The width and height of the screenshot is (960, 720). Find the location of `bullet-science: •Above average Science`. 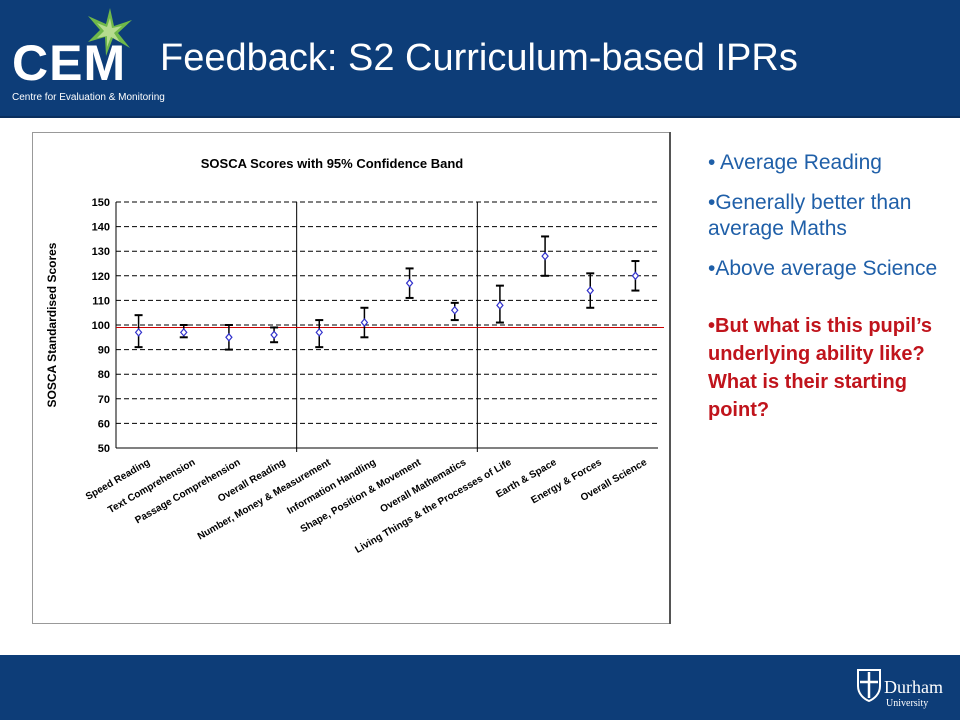

bullet-science: •Above average Science is located at coordinates (823, 268).